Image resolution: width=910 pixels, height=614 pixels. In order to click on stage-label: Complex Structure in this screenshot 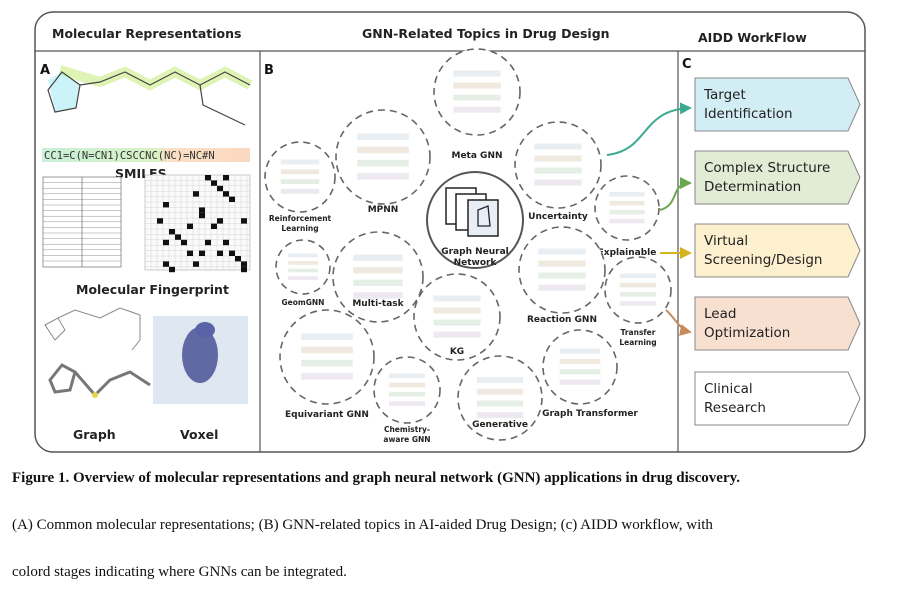, I will do `click(767, 168)`.